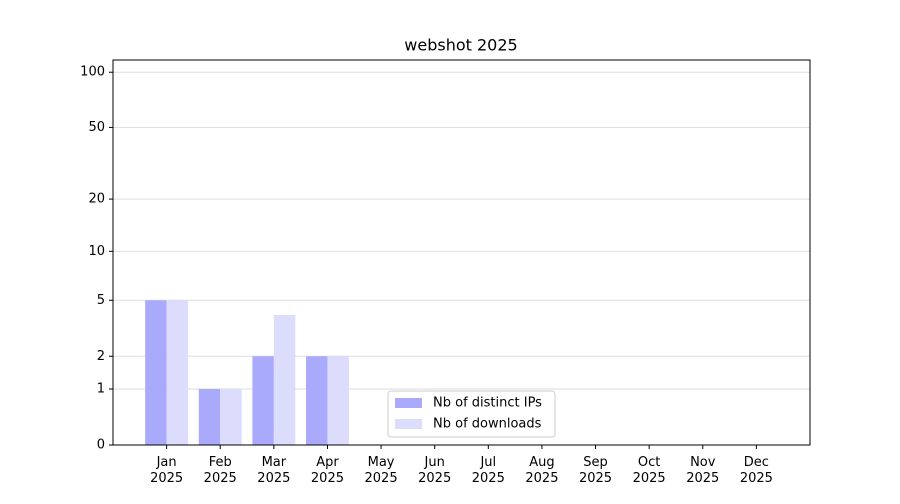 This screenshot has height=504, width=900. I want to click on legend-frame, so click(471, 414).